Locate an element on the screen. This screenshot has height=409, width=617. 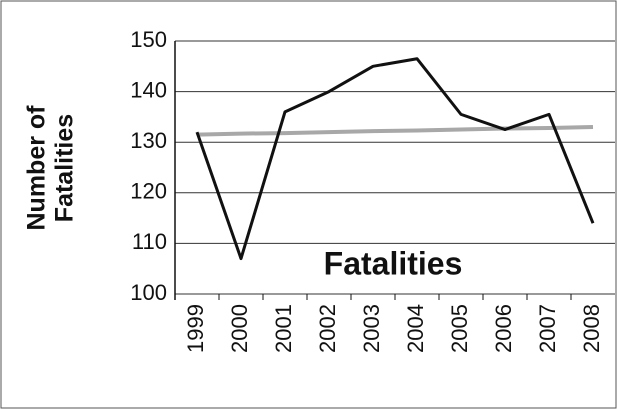
x-tick-label: 2006 is located at coordinates (503, 328).